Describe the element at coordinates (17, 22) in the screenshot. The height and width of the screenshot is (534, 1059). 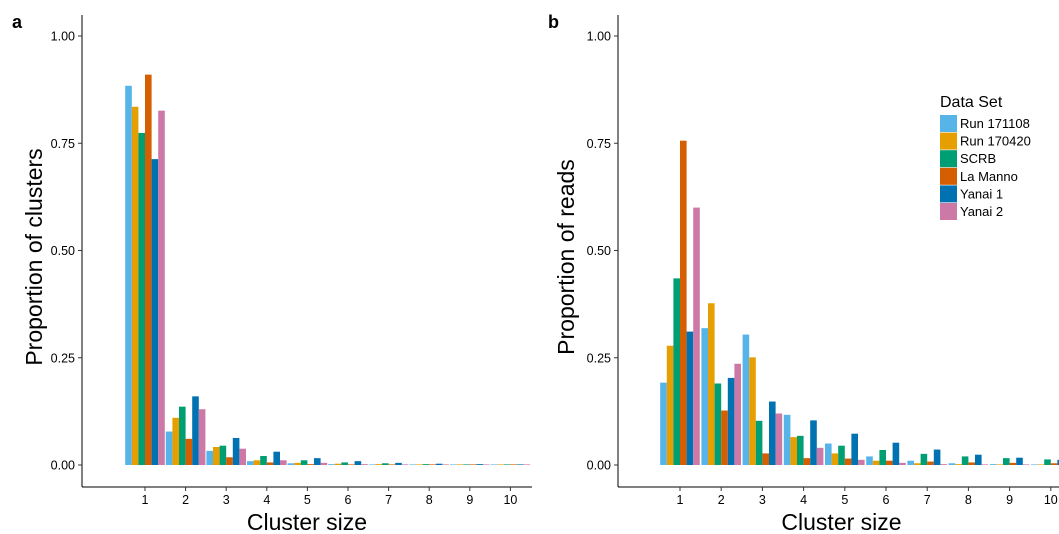
I see `panel-label: a` at that location.